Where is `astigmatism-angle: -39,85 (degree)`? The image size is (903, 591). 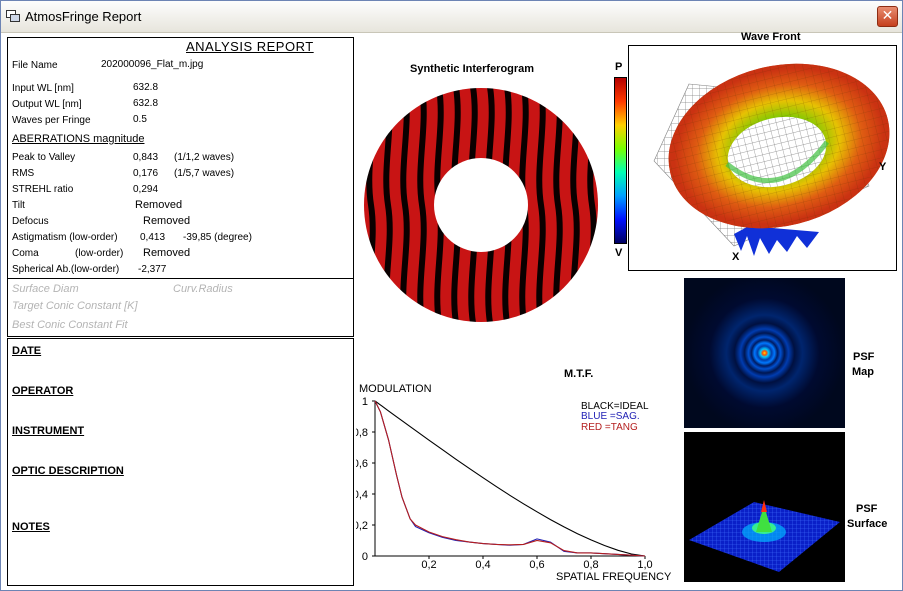
astigmatism-angle: -39,85 (degree) is located at coordinates (217, 237).